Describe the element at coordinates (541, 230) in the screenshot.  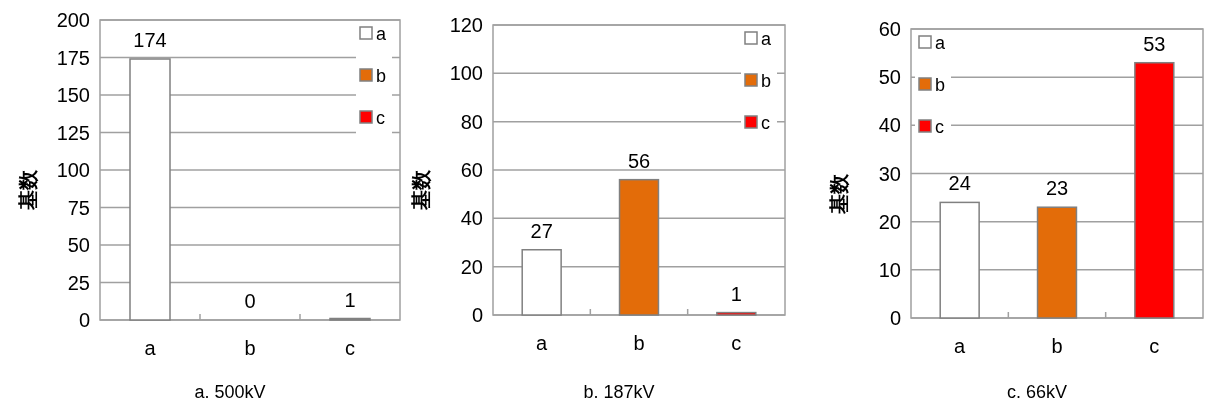
I see `data-label: 27` at that location.